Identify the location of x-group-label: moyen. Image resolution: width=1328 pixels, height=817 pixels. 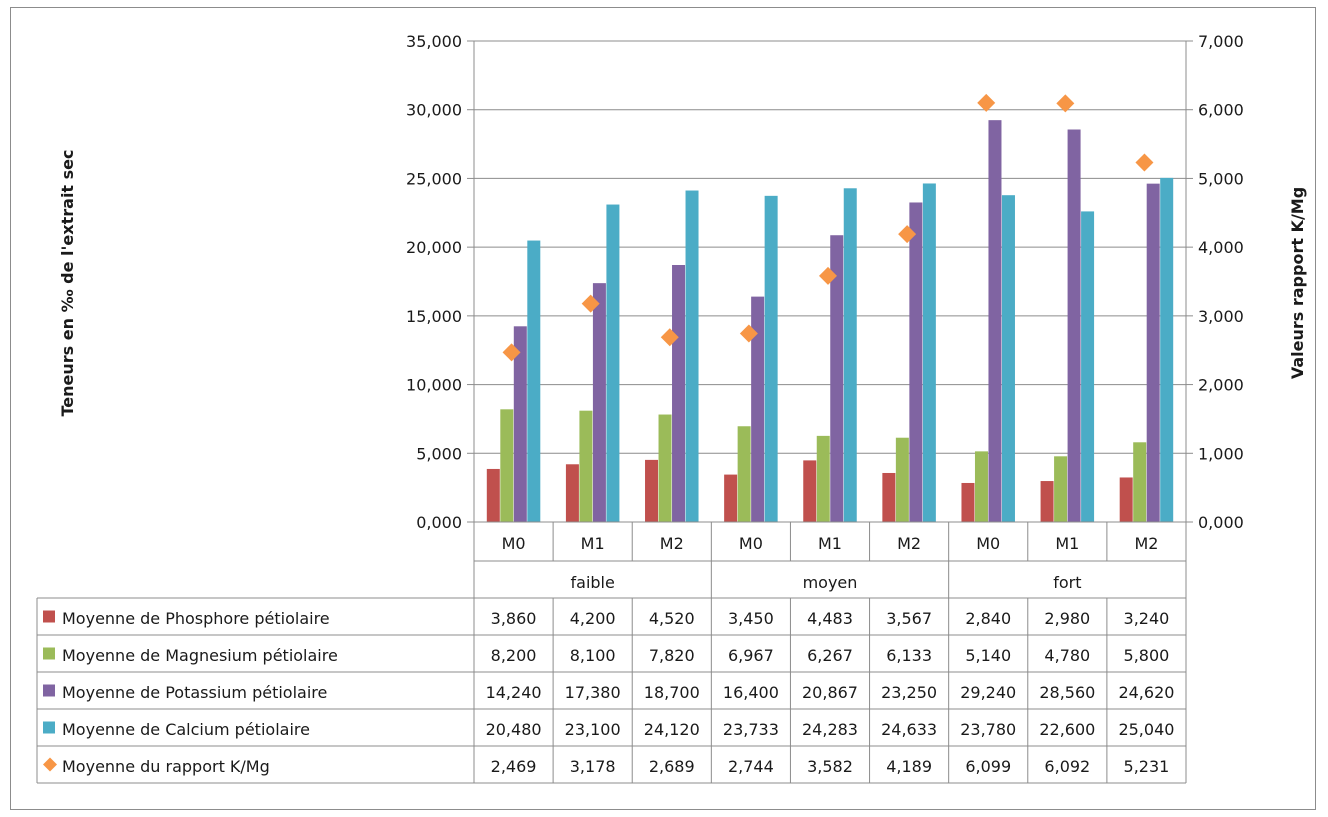
(830, 582).